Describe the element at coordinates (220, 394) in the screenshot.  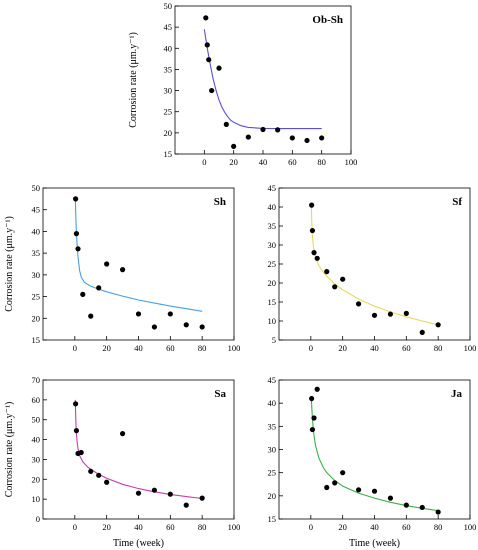
I see `panel-title: Sa` at that location.